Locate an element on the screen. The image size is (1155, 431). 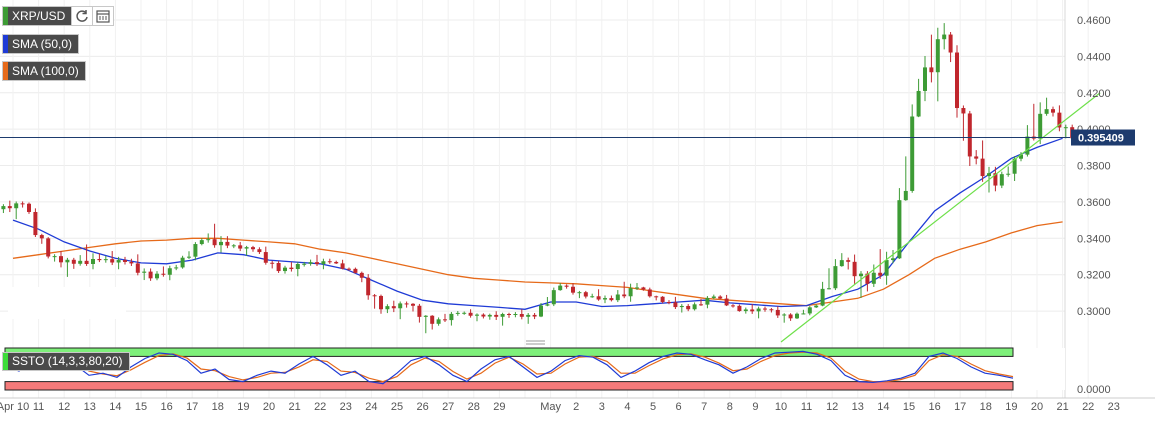
blank-panel is located at coordinates (67, 303).